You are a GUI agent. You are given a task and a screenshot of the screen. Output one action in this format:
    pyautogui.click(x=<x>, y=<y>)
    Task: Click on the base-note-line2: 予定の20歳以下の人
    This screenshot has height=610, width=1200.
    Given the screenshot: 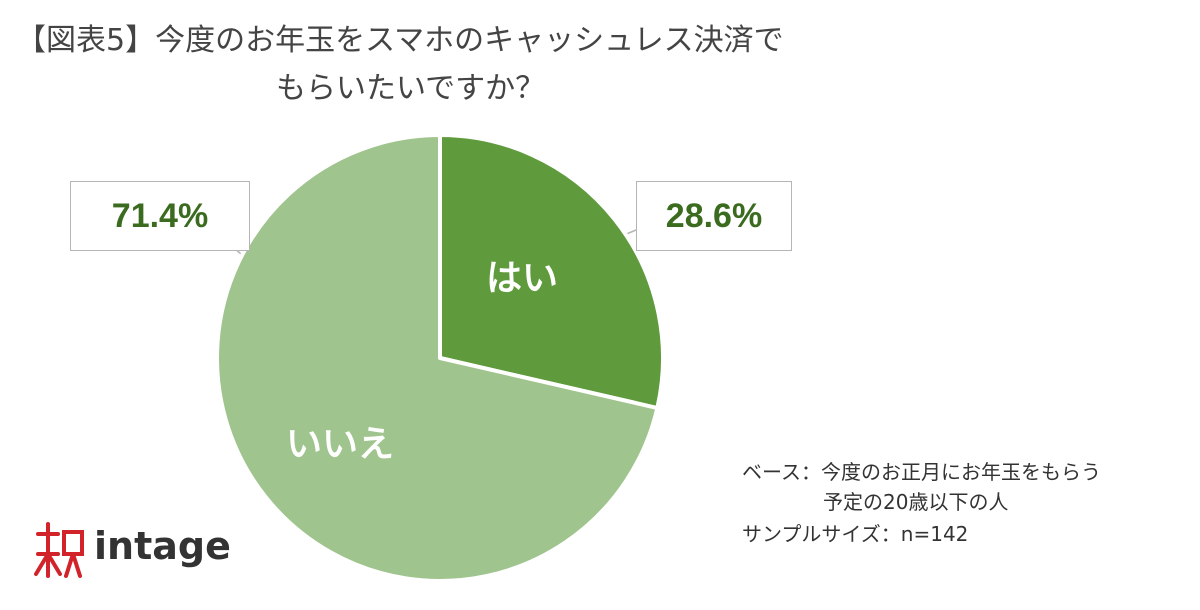 What is the action you would take?
    pyautogui.click(x=916, y=502)
    